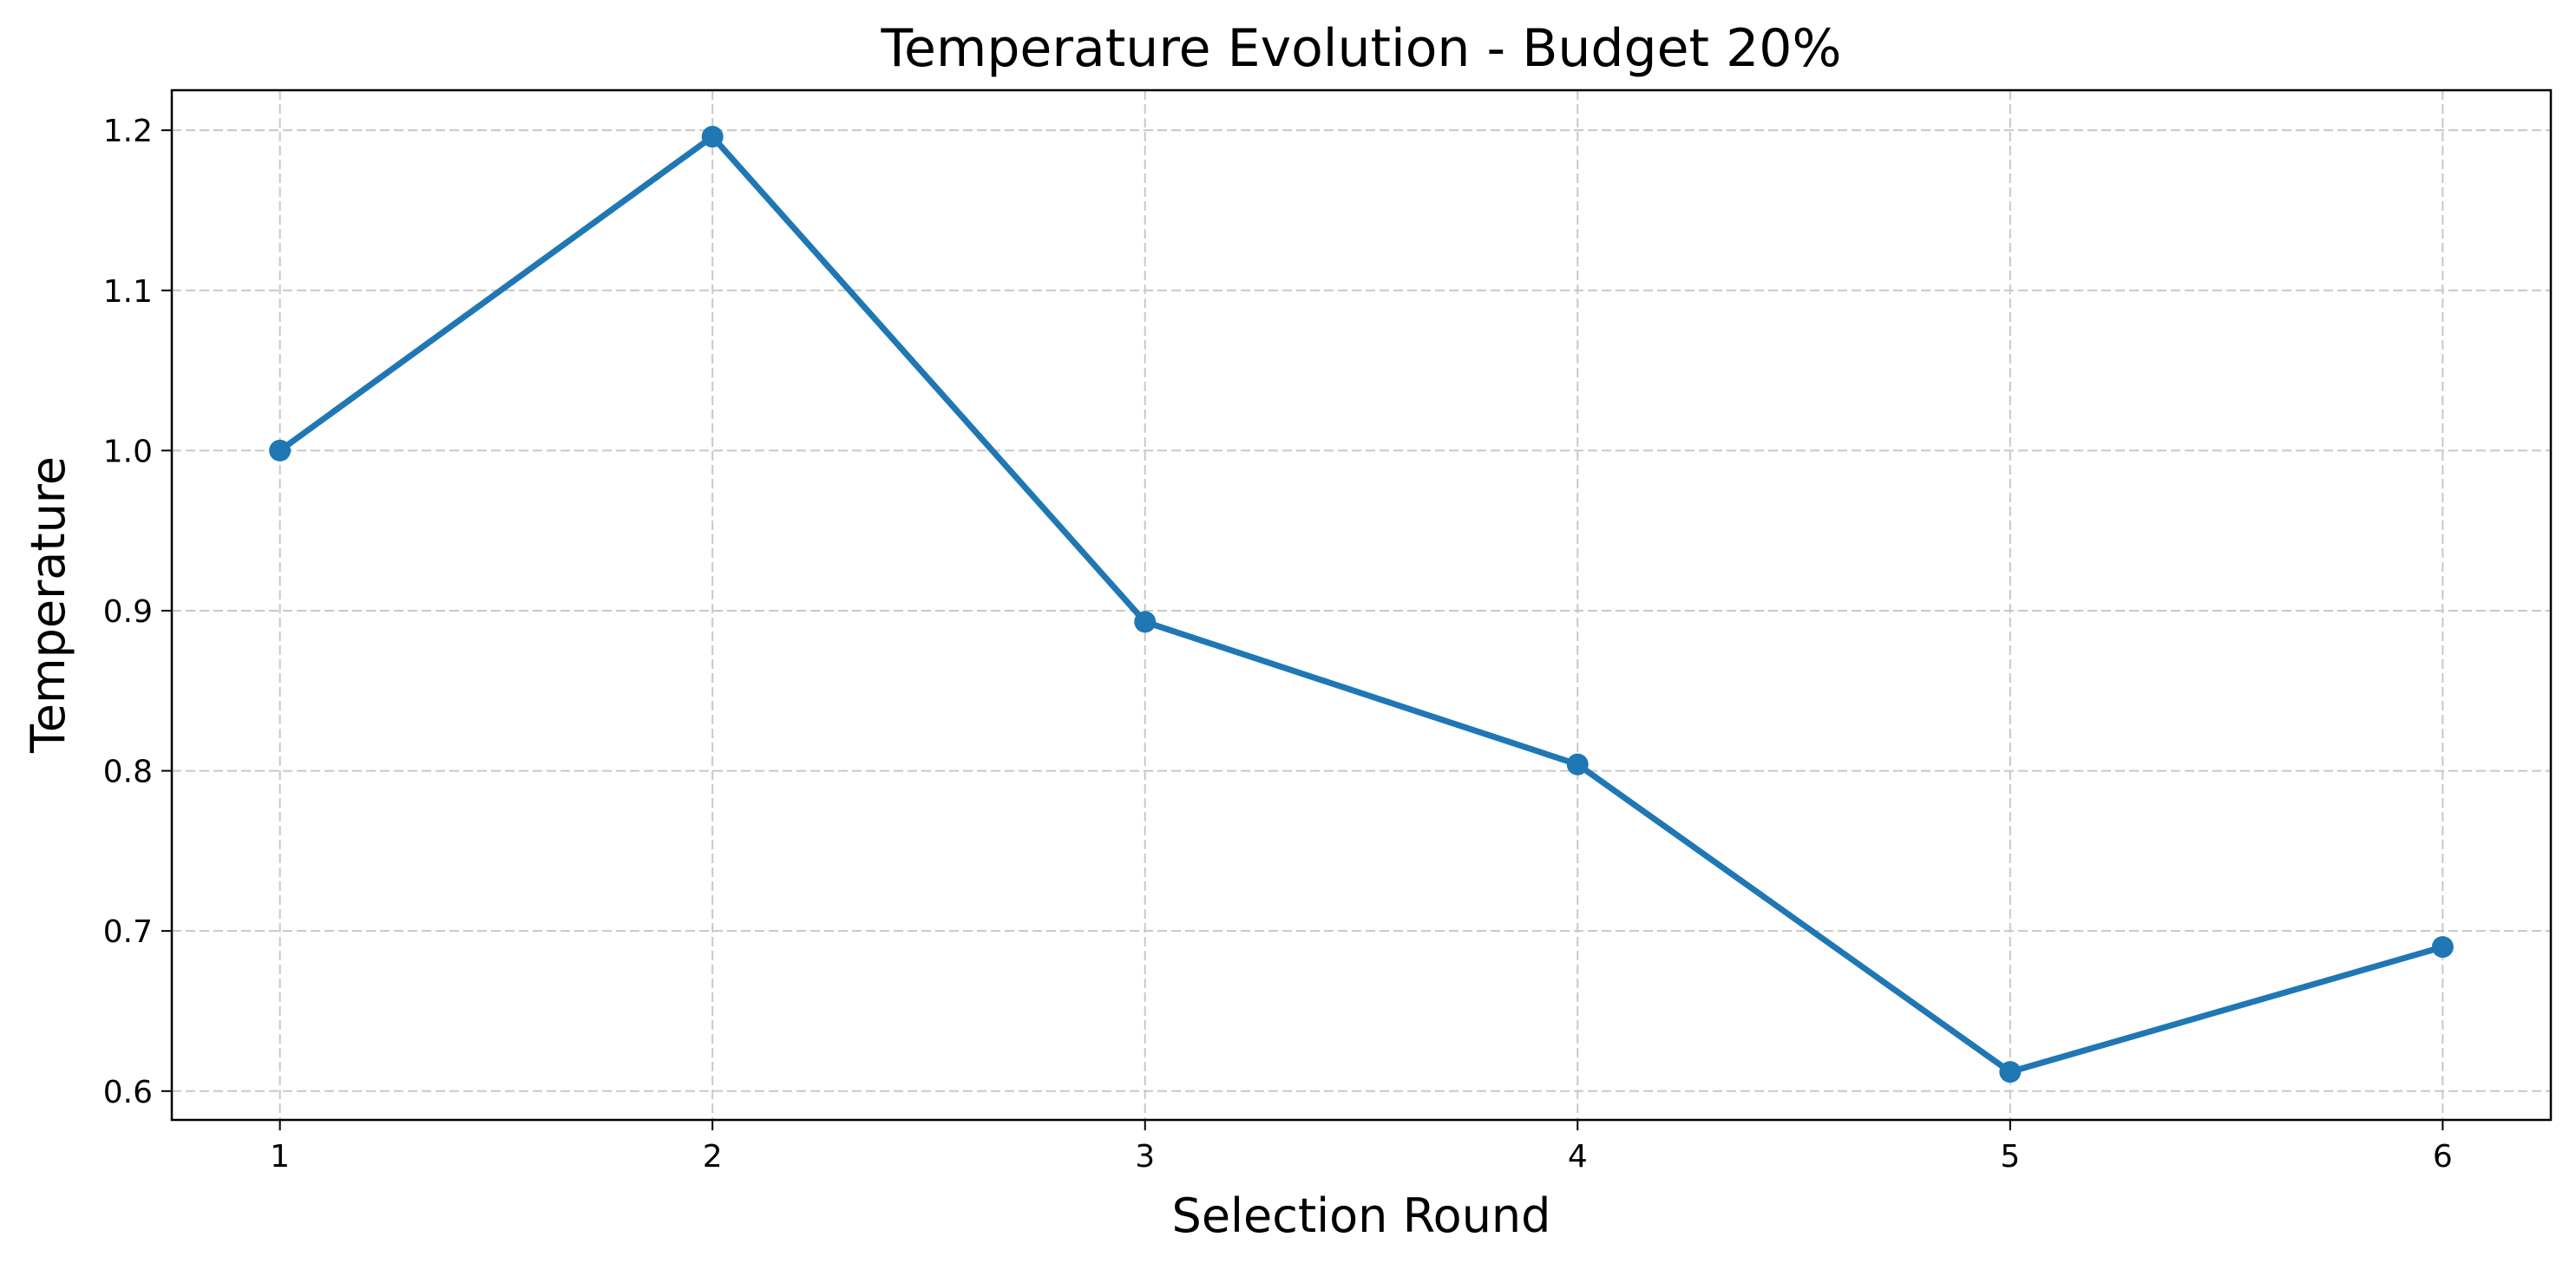 Image resolution: width=2576 pixels, height=1270 pixels. What do you see at coordinates (48, 605) in the screenshot?
I see `y-axis-label: Temperature` at bounding box center [48, 605].